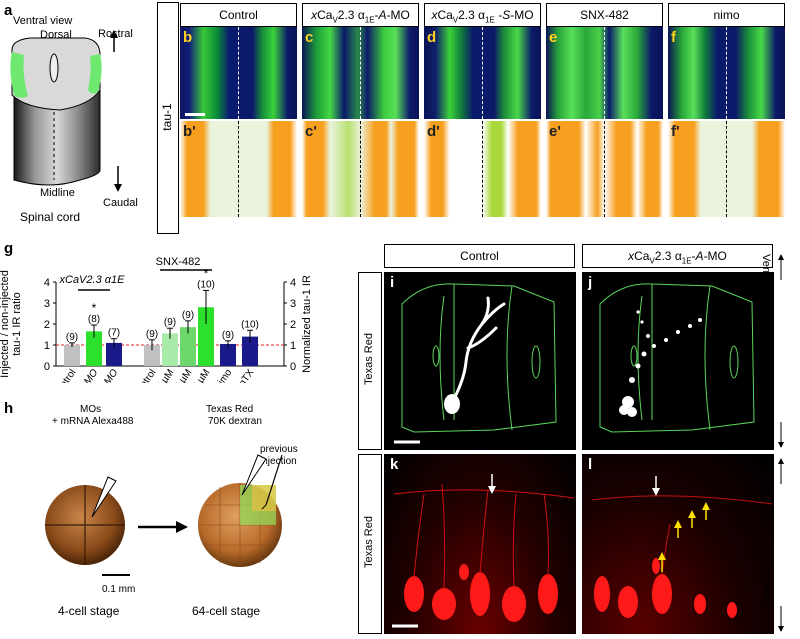 This screenshot has width=800, height=639. What do you see at coordinates (88, 375) in the screenshot?
I see `x-tick-label: A-MO` at bounding box center [88, 375].